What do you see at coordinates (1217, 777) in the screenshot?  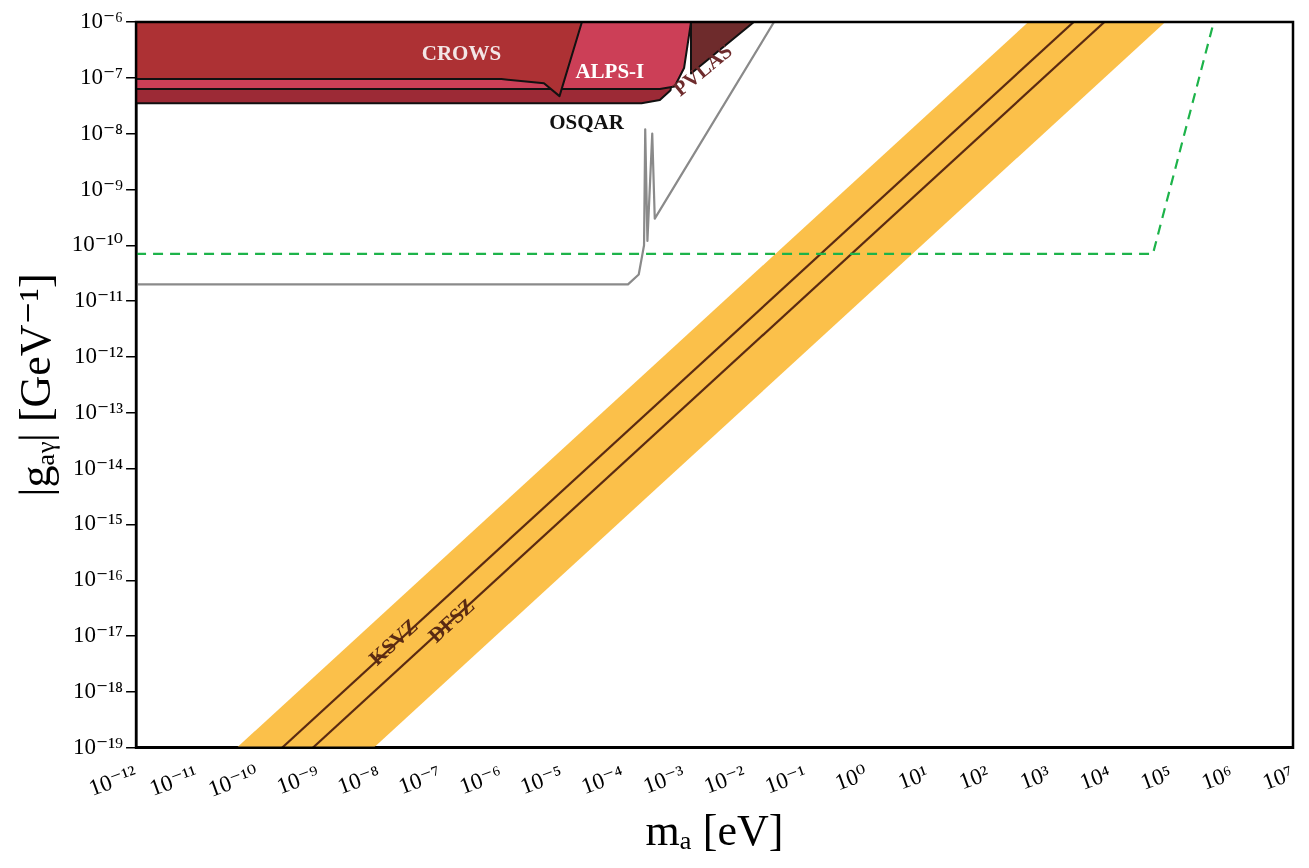 I see `x-tick-label: 10⁶` at bounding box center [1217, 777].